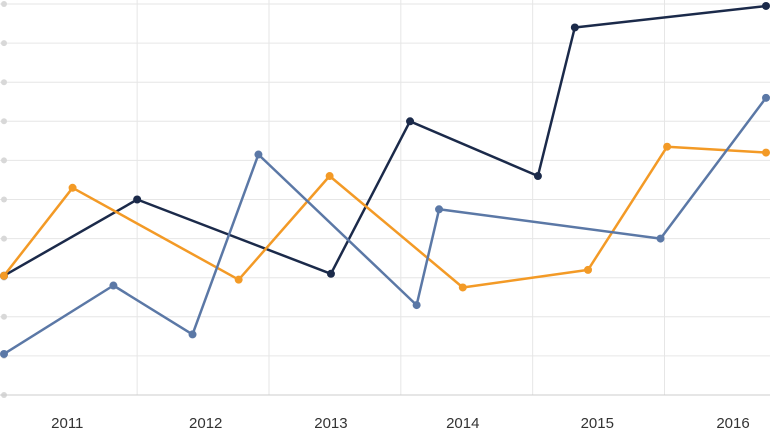  Describe the element at coordinates (330, 422) in the screenshot. I see `x-tick-label: 2013` at that location.